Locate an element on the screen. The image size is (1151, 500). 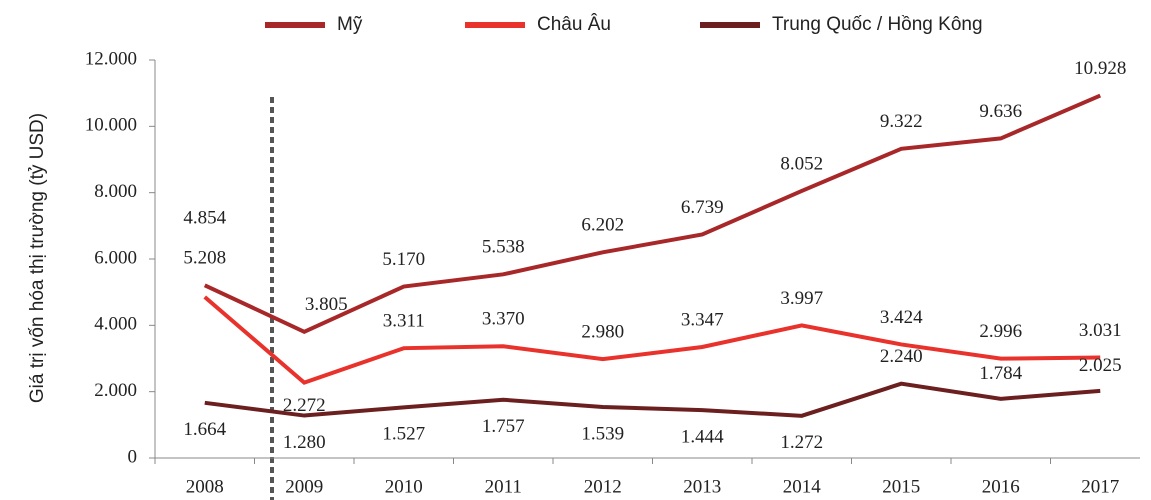
x-tick-label: 2011 is located at coordinates (503, 486).